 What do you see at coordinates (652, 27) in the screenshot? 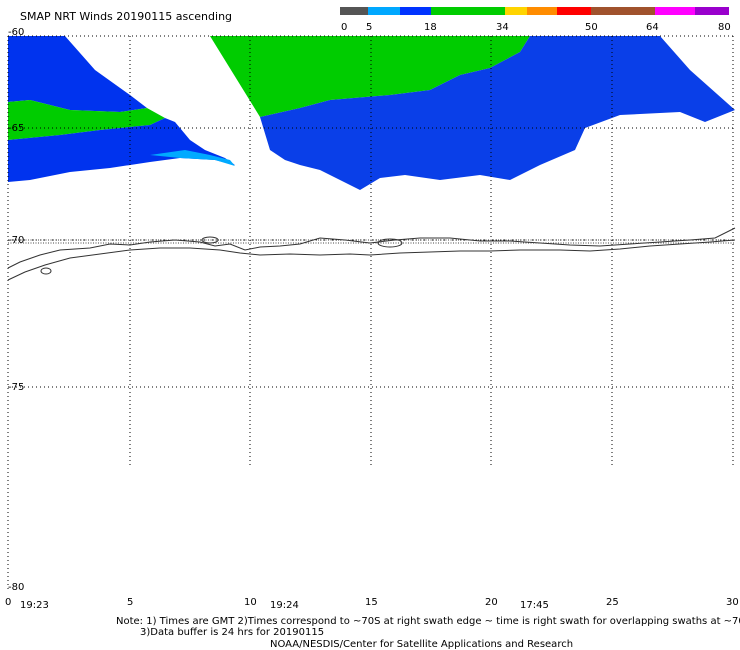
I see `legend-tick-64: 64` at bounding box center [652, 27].